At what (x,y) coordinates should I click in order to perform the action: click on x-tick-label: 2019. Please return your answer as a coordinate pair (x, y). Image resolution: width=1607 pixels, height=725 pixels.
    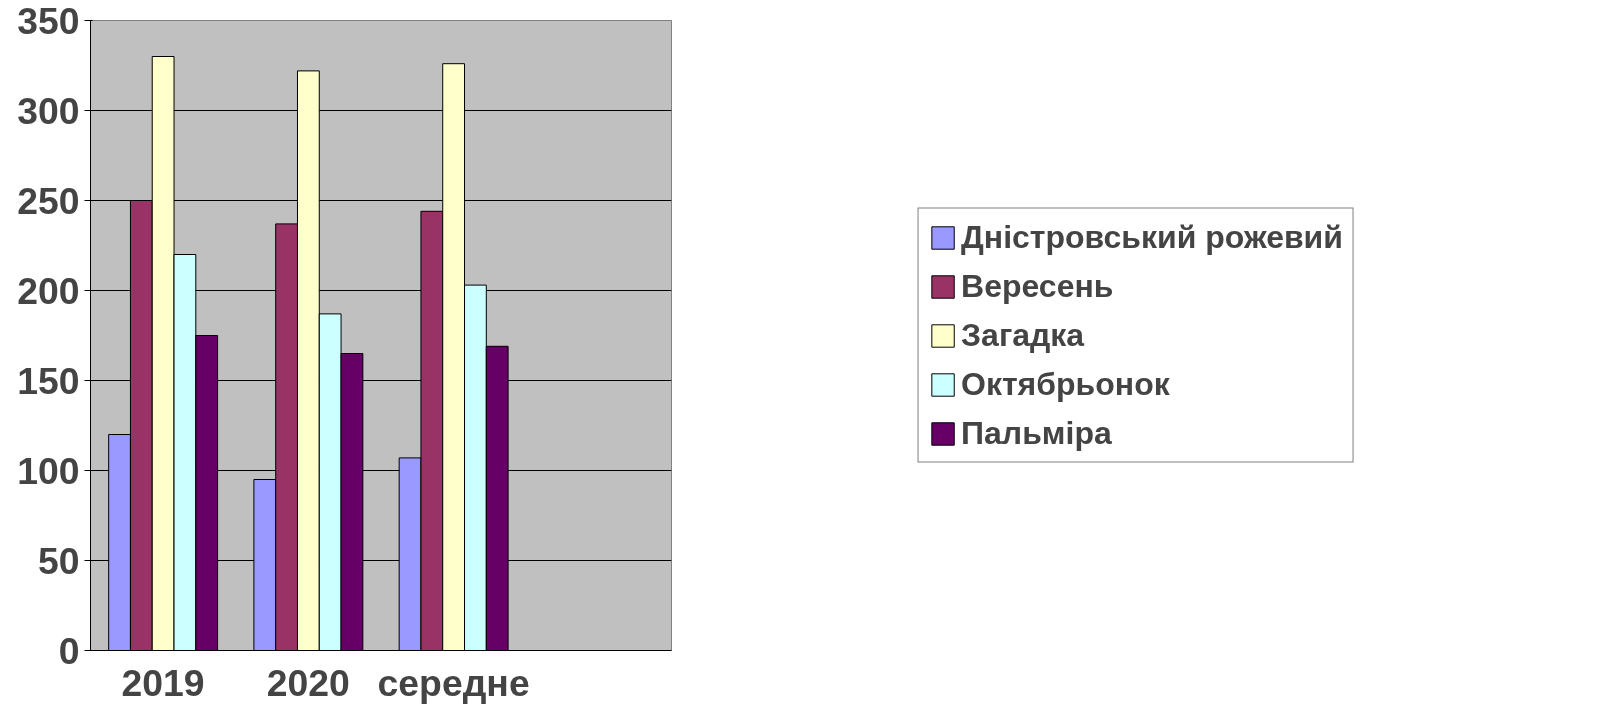
    Looking at the image, I should click on (163, 682).